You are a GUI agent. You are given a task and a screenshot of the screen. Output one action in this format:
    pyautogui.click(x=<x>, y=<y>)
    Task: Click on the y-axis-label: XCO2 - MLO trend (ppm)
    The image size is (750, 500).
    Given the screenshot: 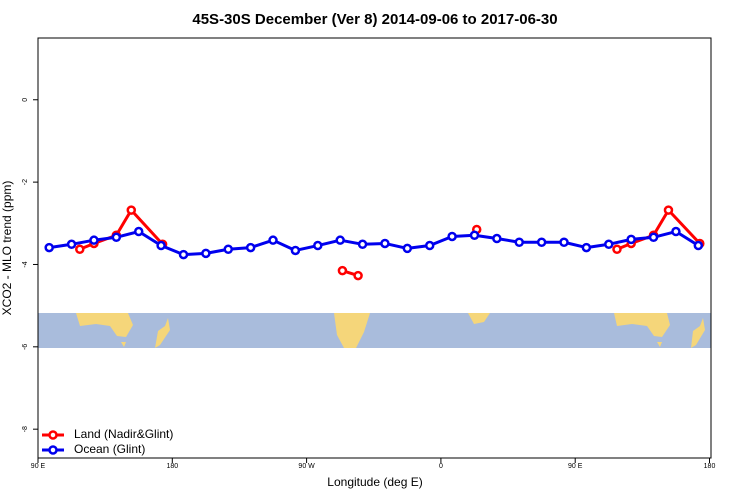 What is the action you would take?
    pyautogui.click(x=7, y=248)
    